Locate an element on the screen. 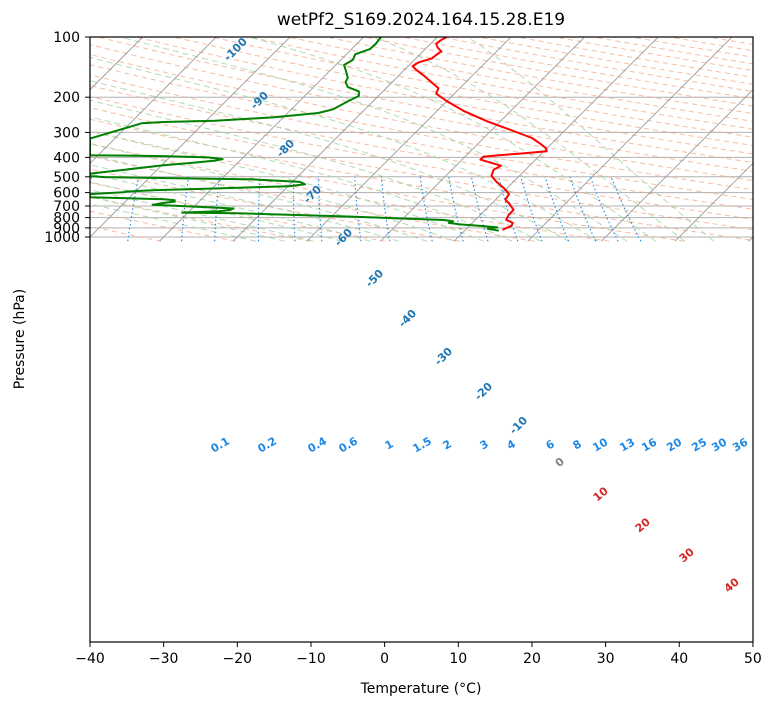 This screenshot has height=708, width=775. x-tick-label: −30 is located at coordinates (164, 659).